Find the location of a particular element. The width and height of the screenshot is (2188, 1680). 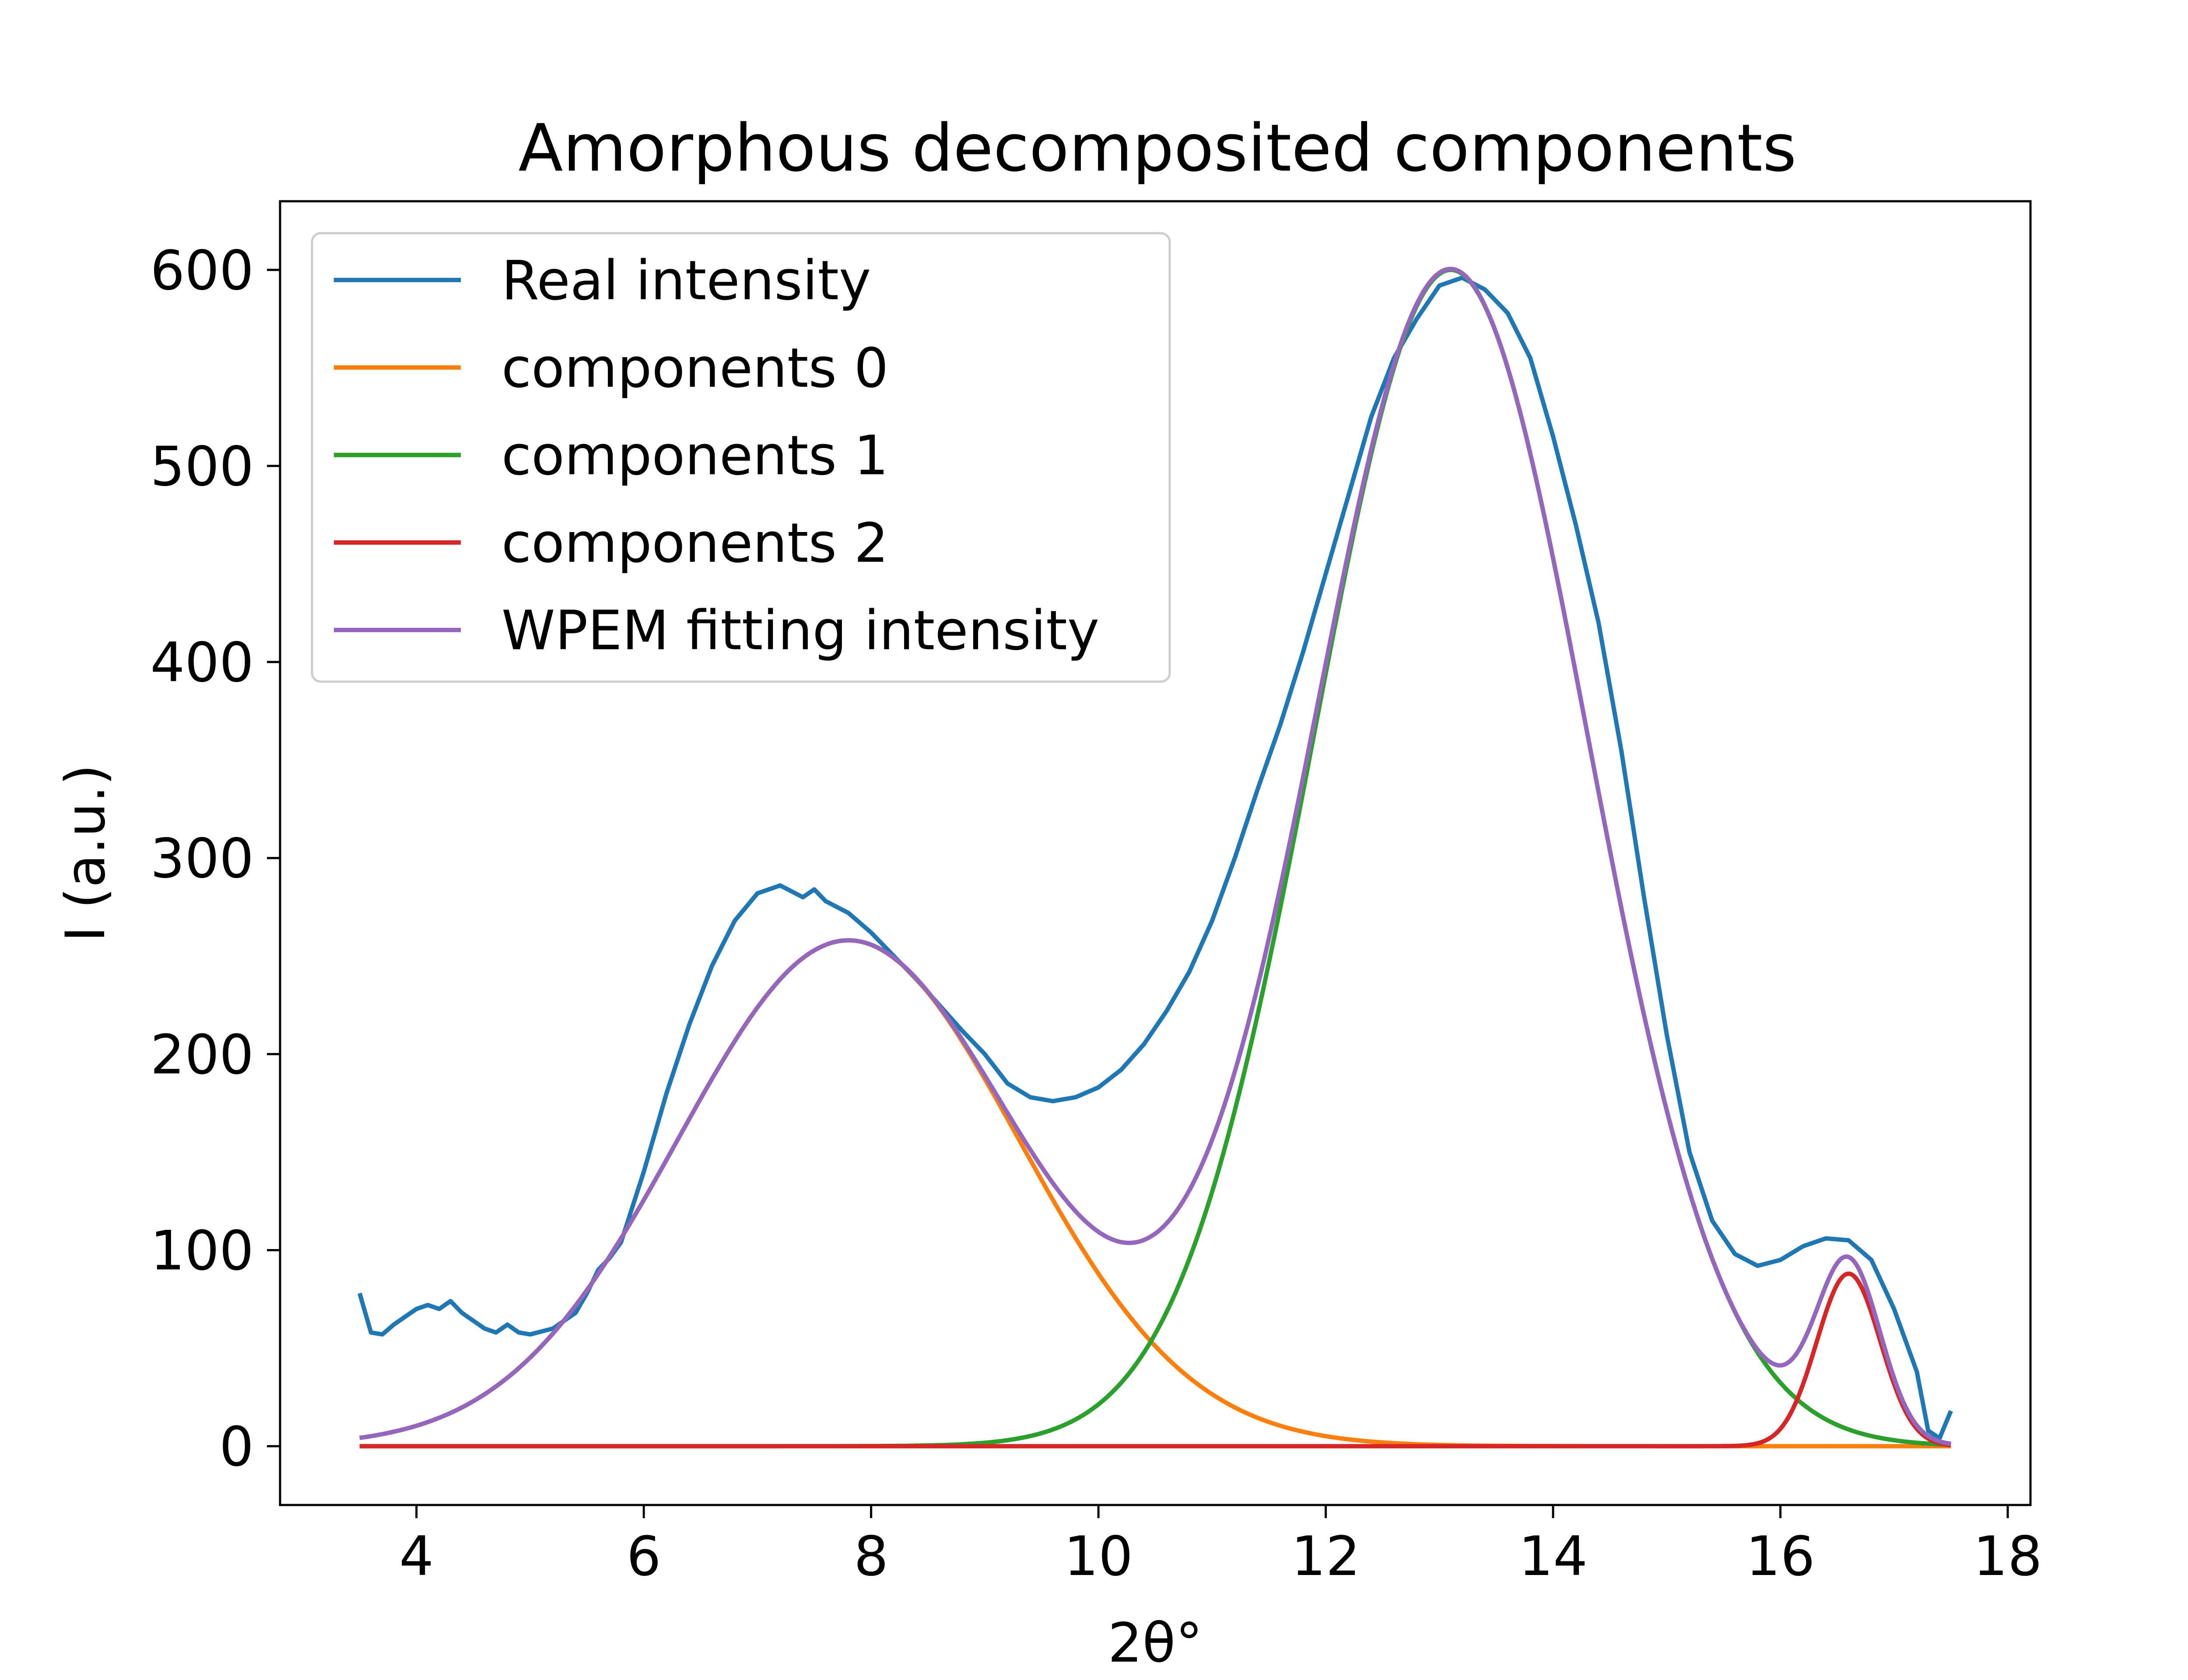

legend-label-components-1: components 1 is located at coordinates (694, 455).